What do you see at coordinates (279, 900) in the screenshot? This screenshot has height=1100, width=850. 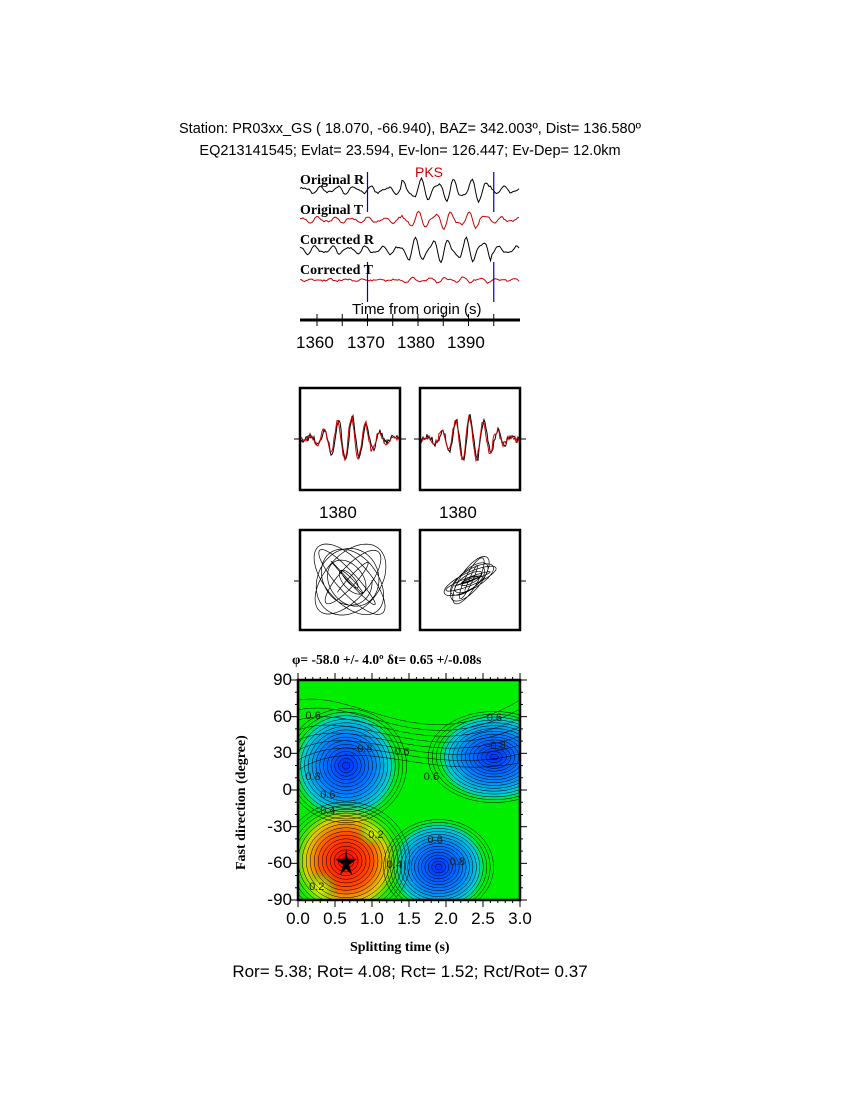 I see `y-tick-label: -90` at bounding box center [279, 900].